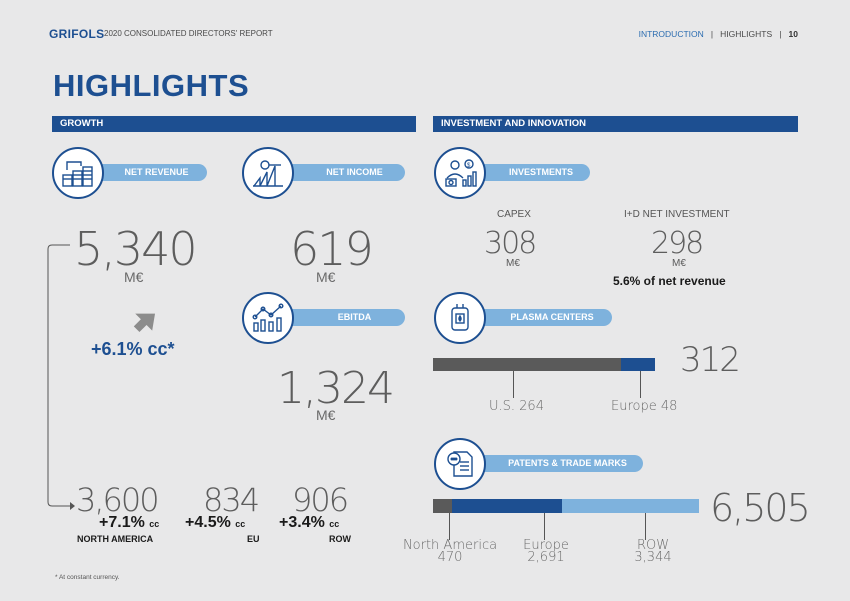 This screenshot has width=850, height=601. I want to click on net-revenue-change: +6.1% cc*, so click(133, 349).